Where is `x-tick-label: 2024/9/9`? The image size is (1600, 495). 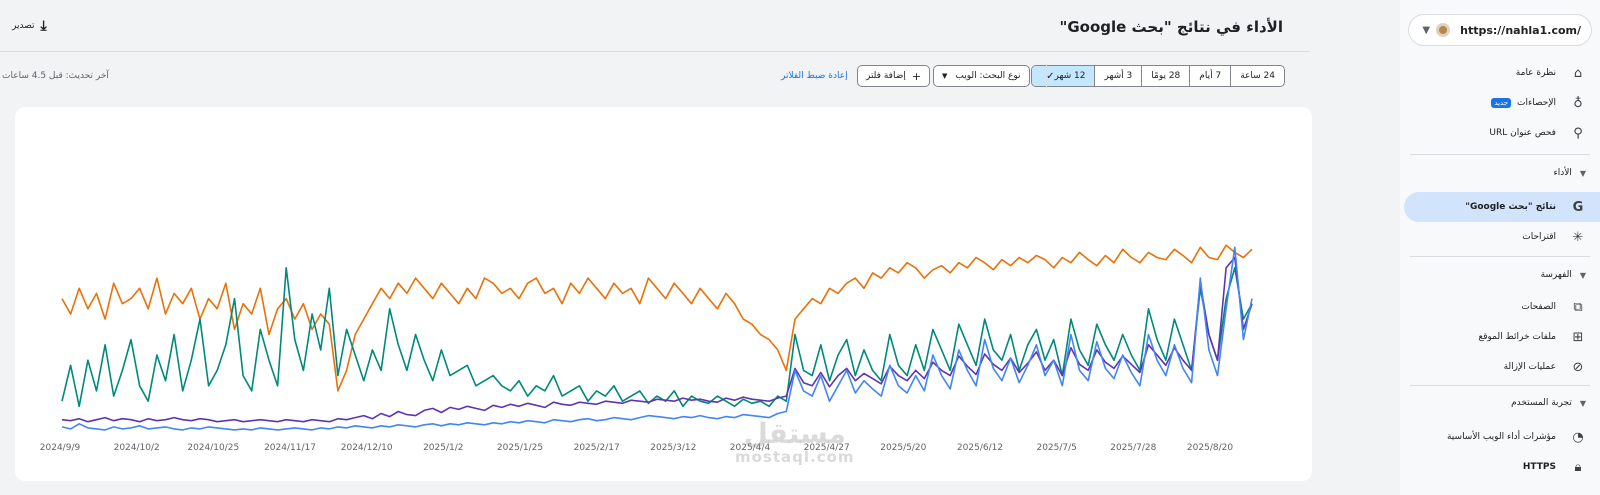 x-tick-label: 2024/9/9 is located at coordinates (60, 448).